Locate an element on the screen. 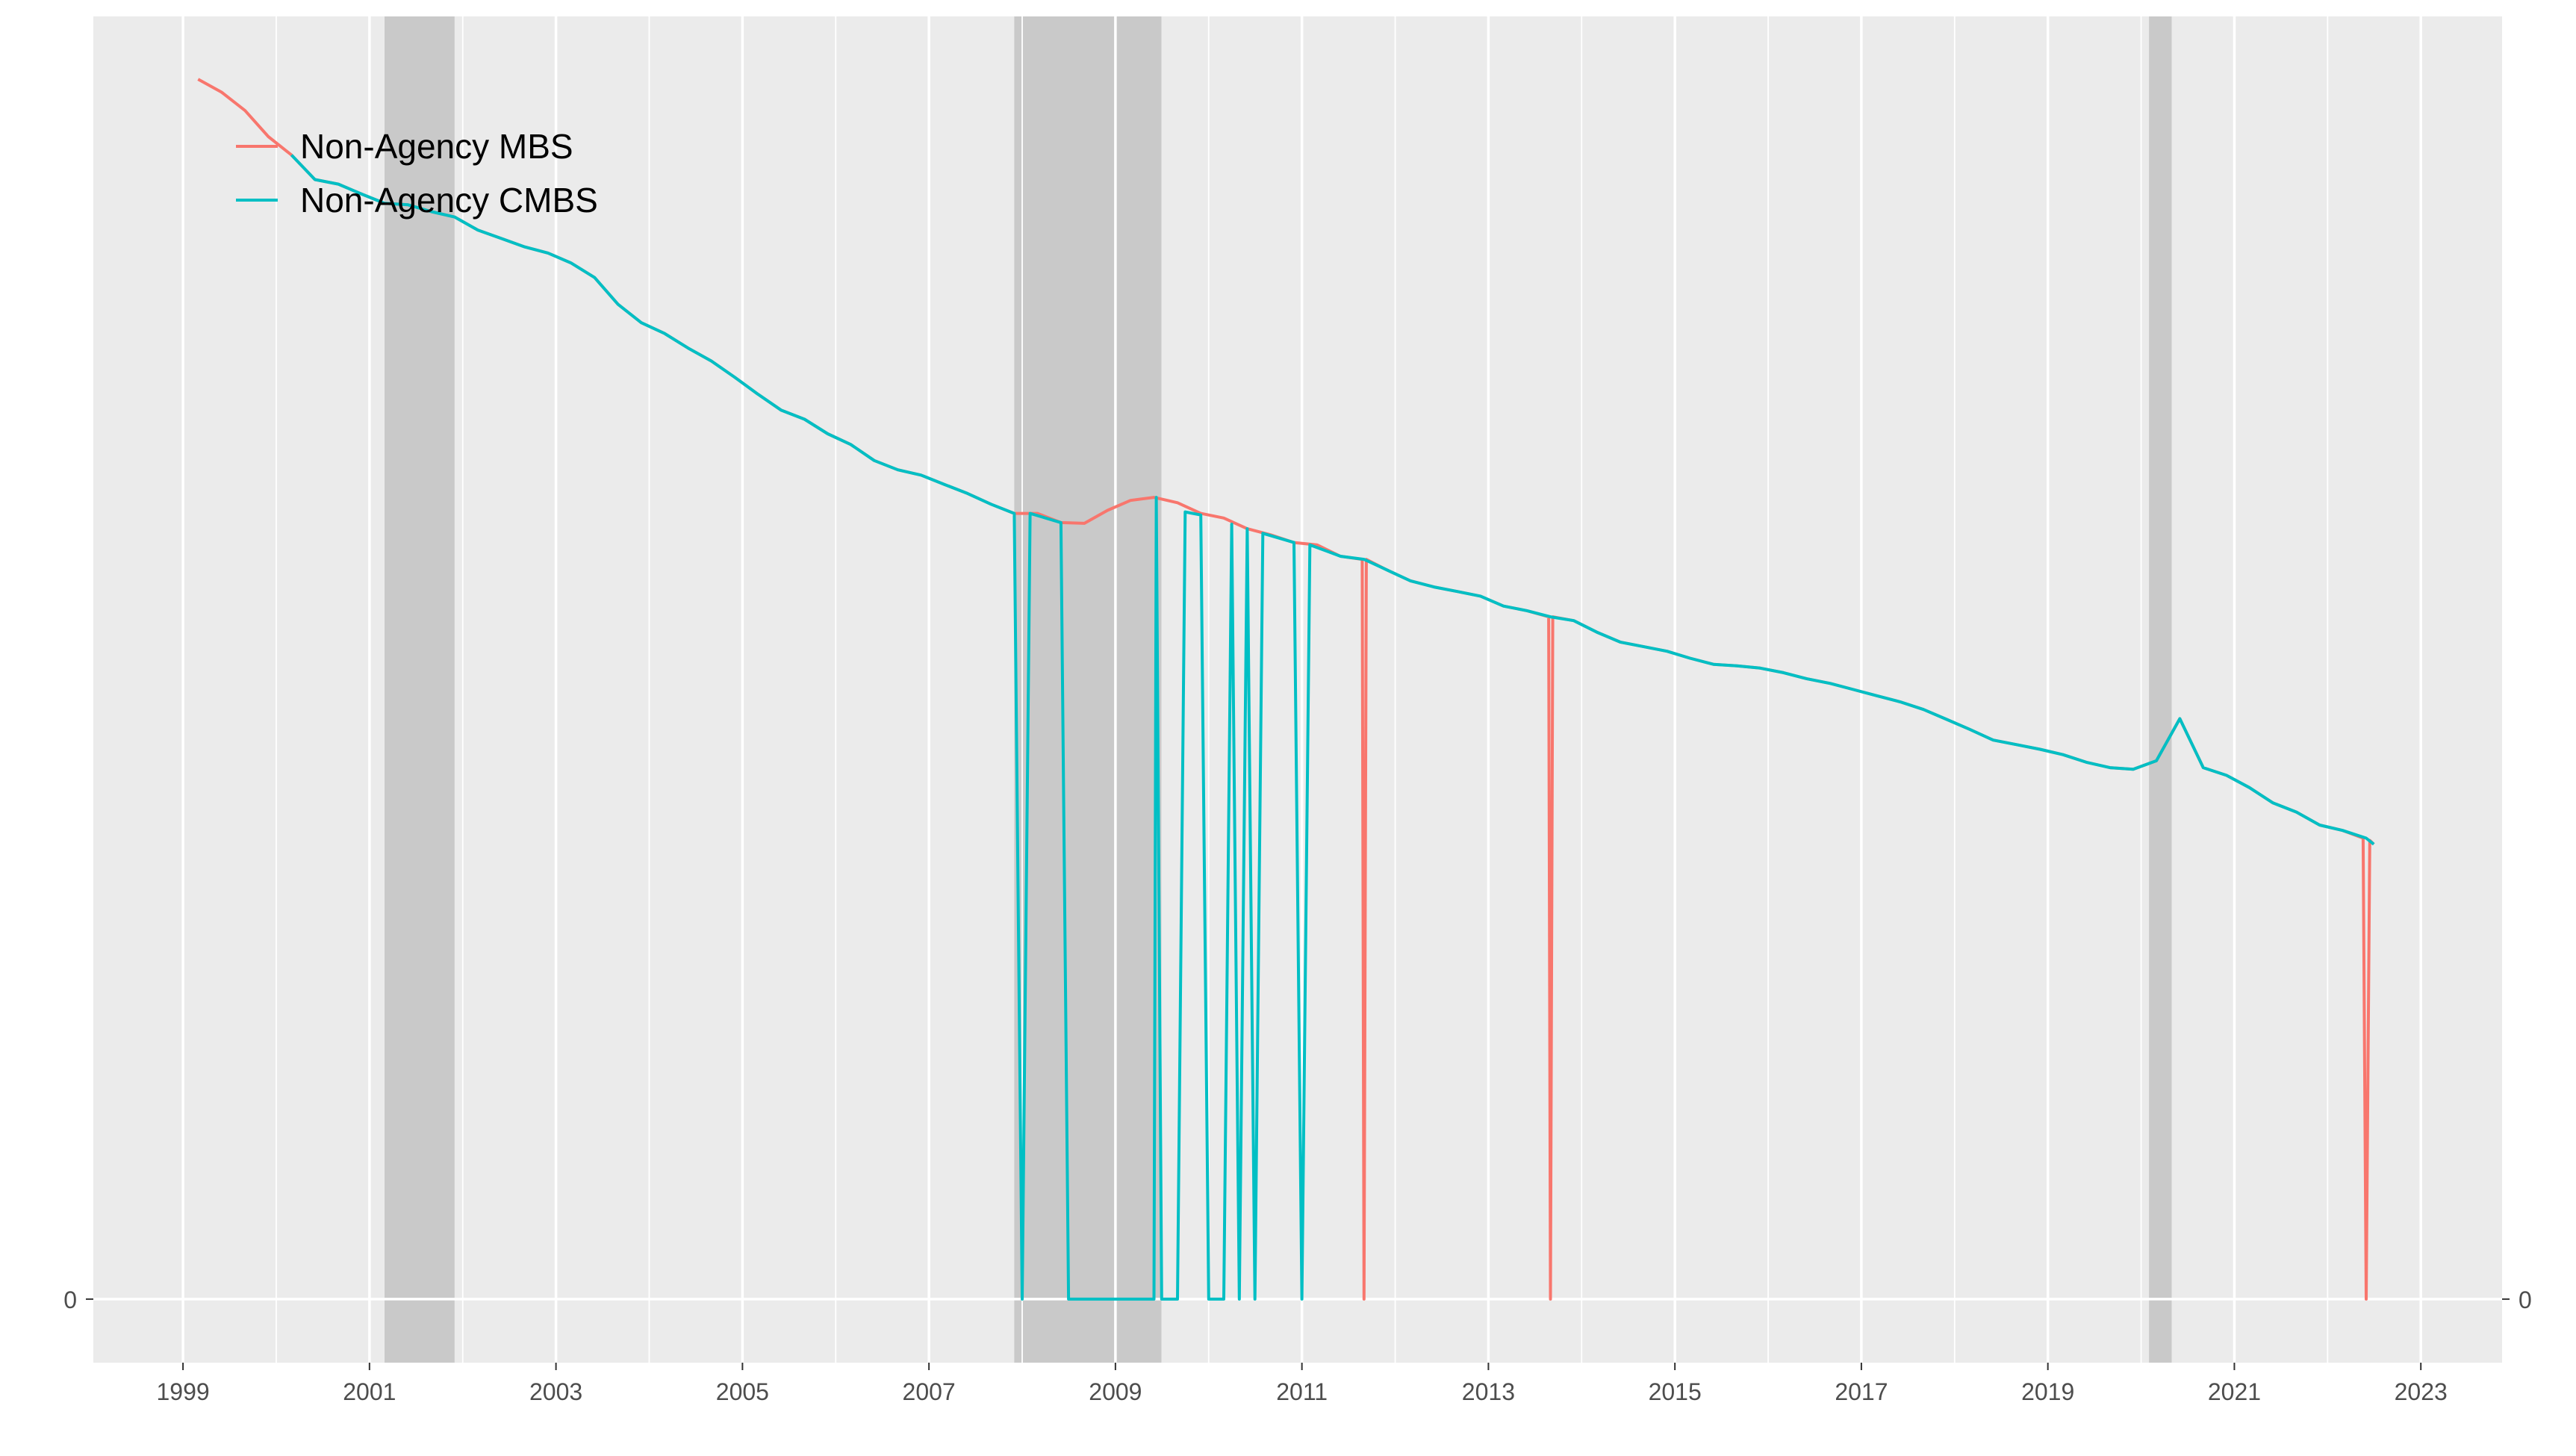 This screenshot has width=2576, height=1456. y-tick-label-left-0: 0 is located at coordinates (70, 1300).